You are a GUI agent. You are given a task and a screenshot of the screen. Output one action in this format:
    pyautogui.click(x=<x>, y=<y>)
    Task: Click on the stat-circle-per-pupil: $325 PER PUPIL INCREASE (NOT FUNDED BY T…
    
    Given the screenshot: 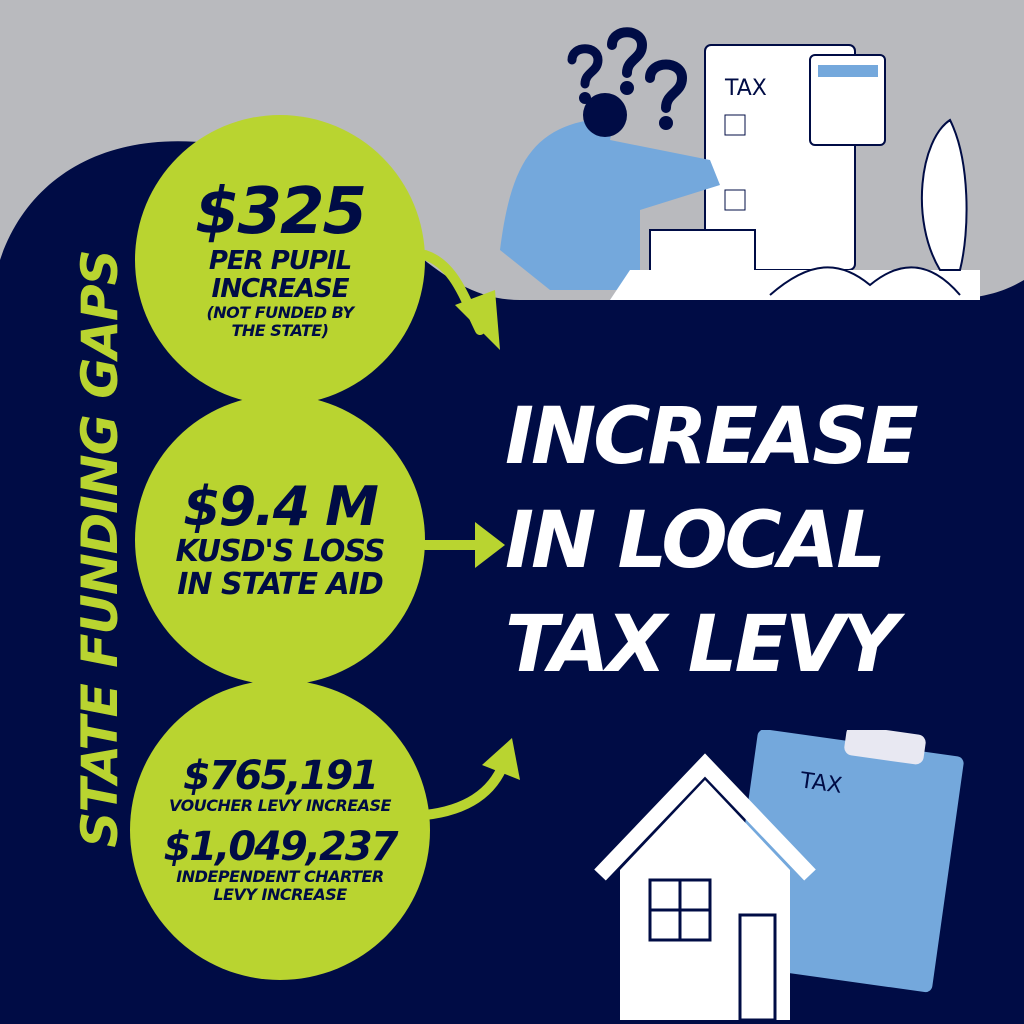 What is the action you would take?
    pyautogui.click(x=280, y=260)
    